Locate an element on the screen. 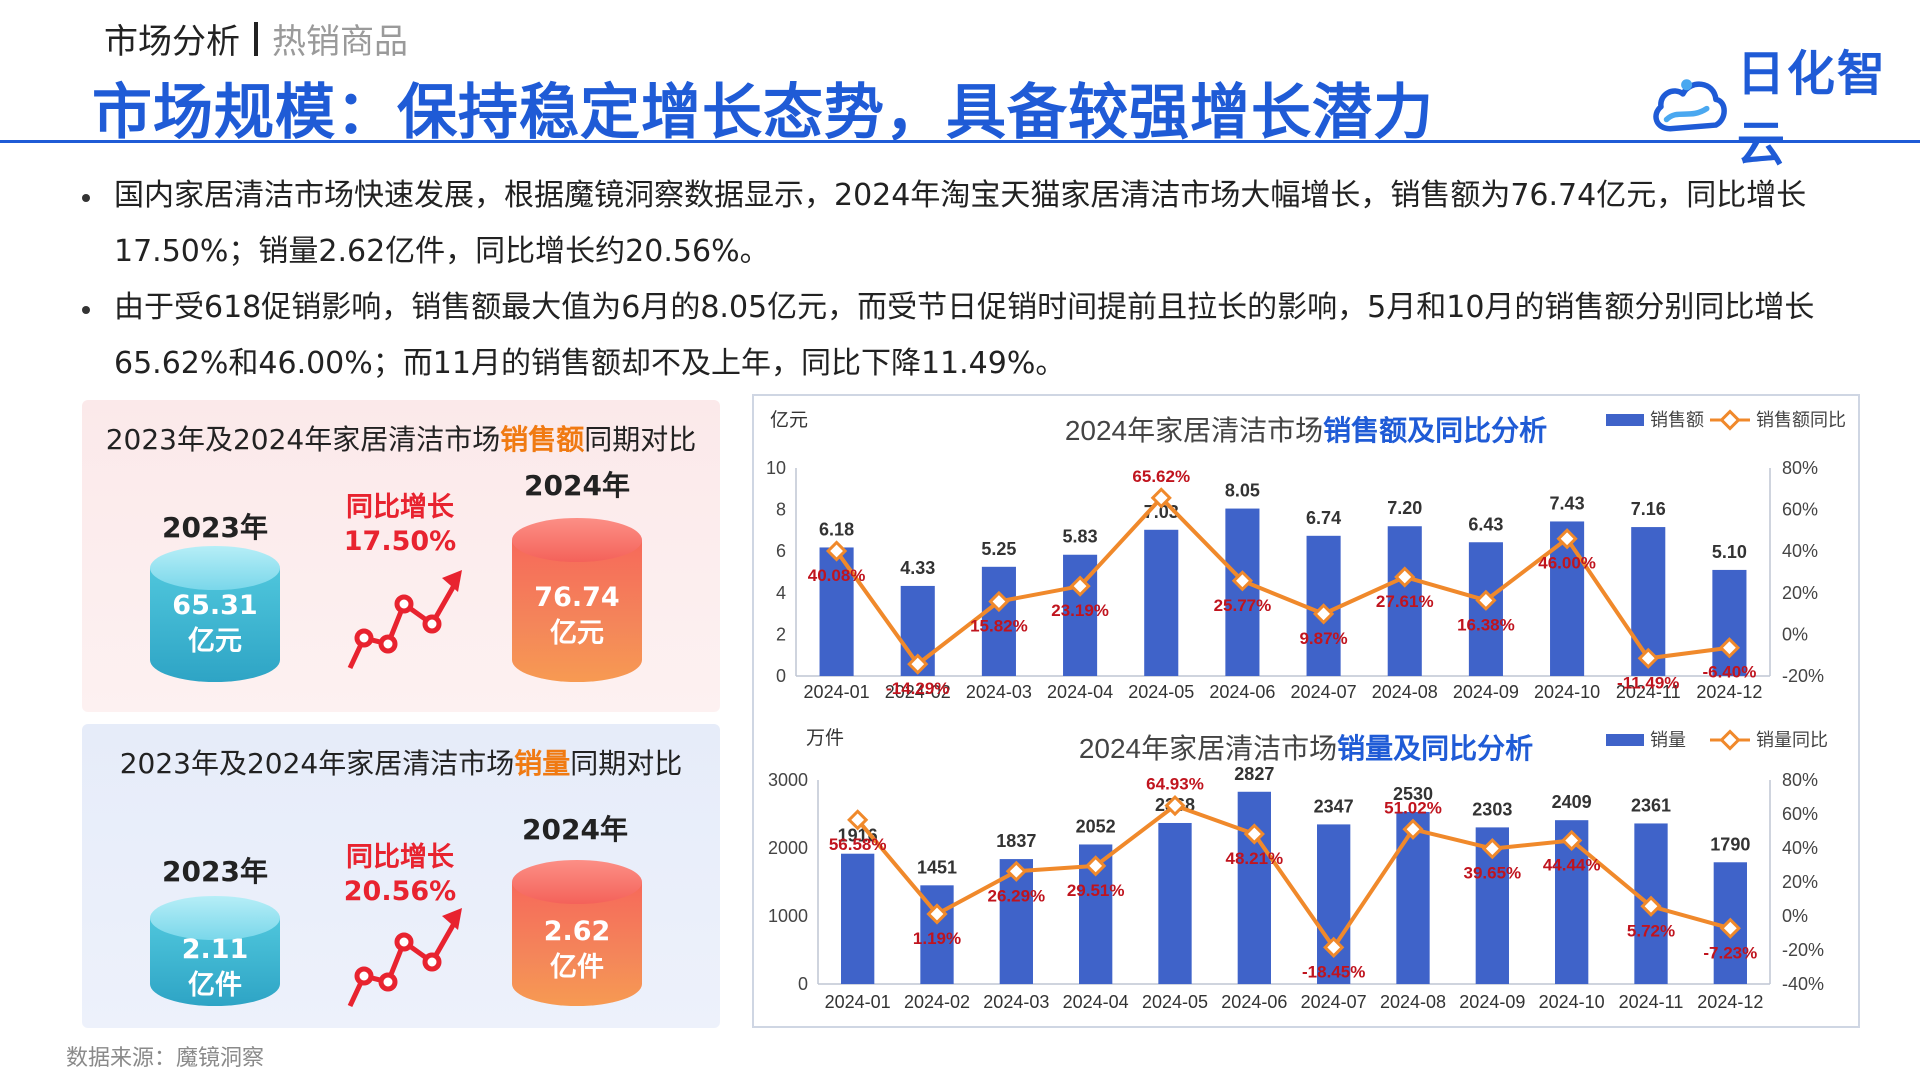  bar-value-label: 5.25 is located at coordinates (998, 549).